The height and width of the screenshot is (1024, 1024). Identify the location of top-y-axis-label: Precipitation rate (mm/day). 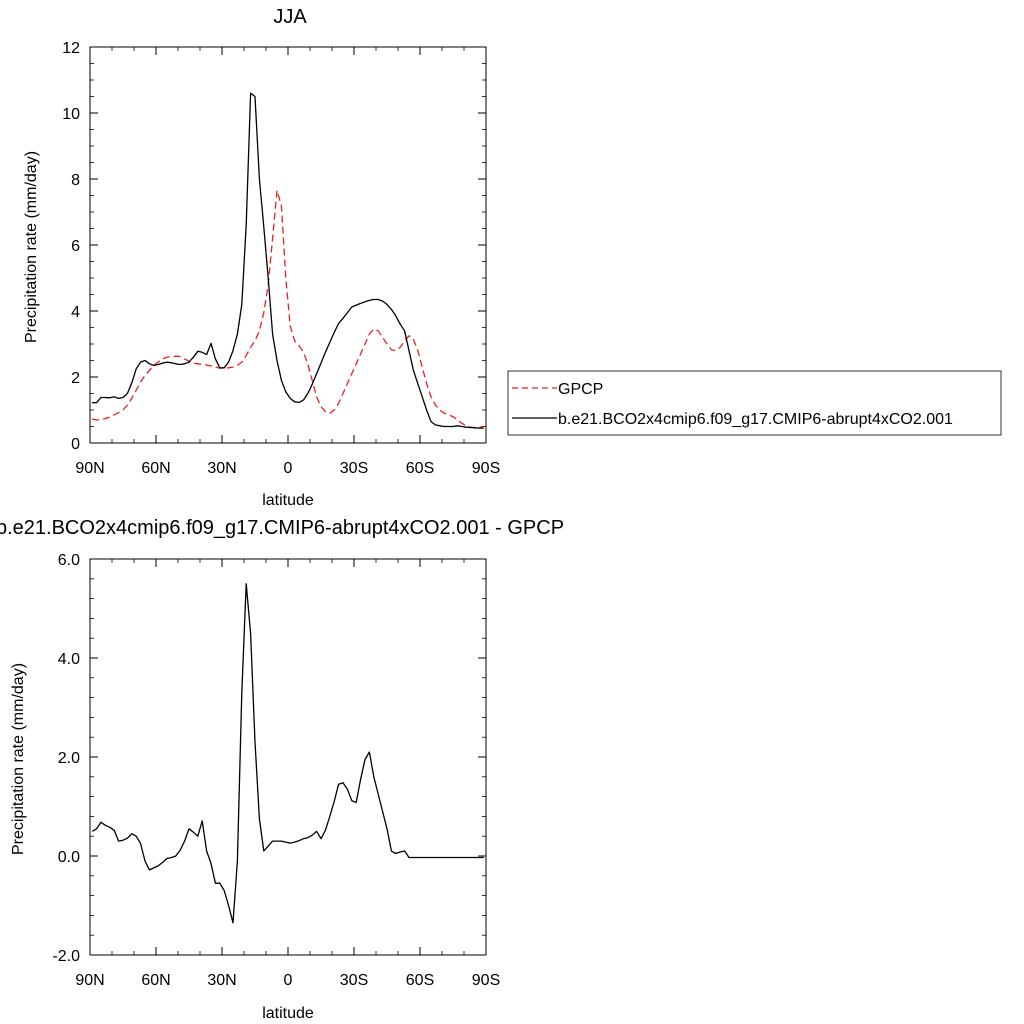
(31, 247).